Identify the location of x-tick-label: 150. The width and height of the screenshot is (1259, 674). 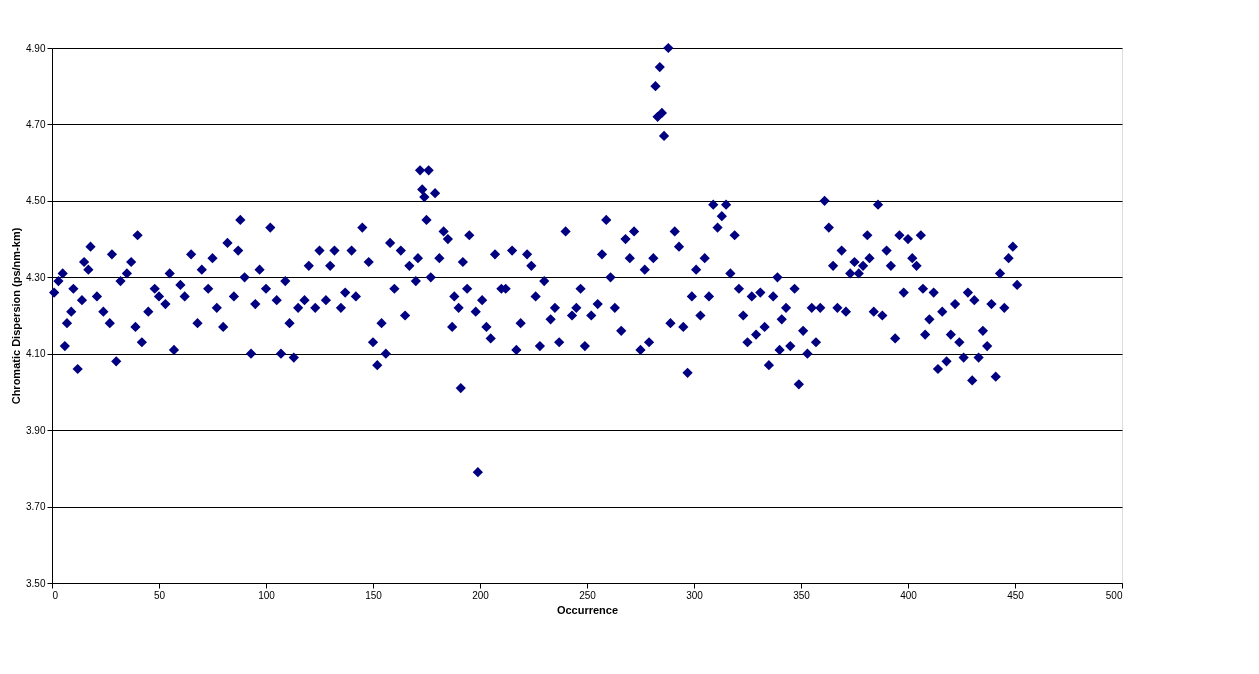
(374, 595).